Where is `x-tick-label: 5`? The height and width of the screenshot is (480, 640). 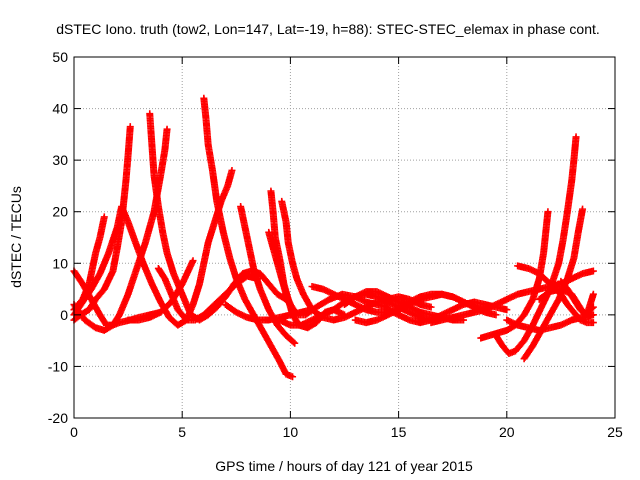 x-tick-label: 5 is located at coordinates (182, 432).